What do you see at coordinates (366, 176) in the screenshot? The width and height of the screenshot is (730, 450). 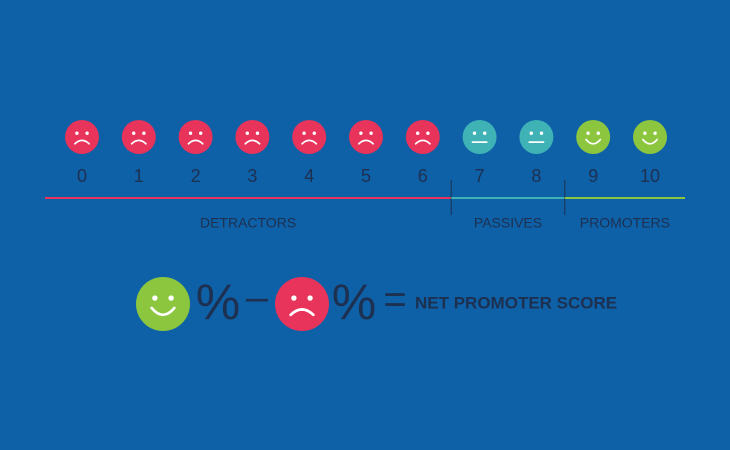 I see `score-label: 5` at bounding box center [366, 176].